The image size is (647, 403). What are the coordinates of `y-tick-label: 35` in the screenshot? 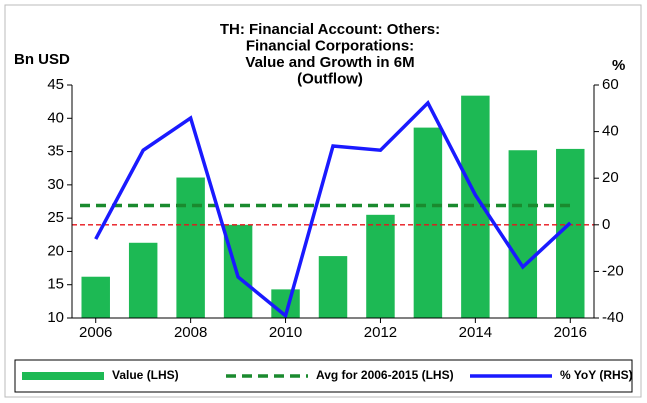 It's located at (55, 151).